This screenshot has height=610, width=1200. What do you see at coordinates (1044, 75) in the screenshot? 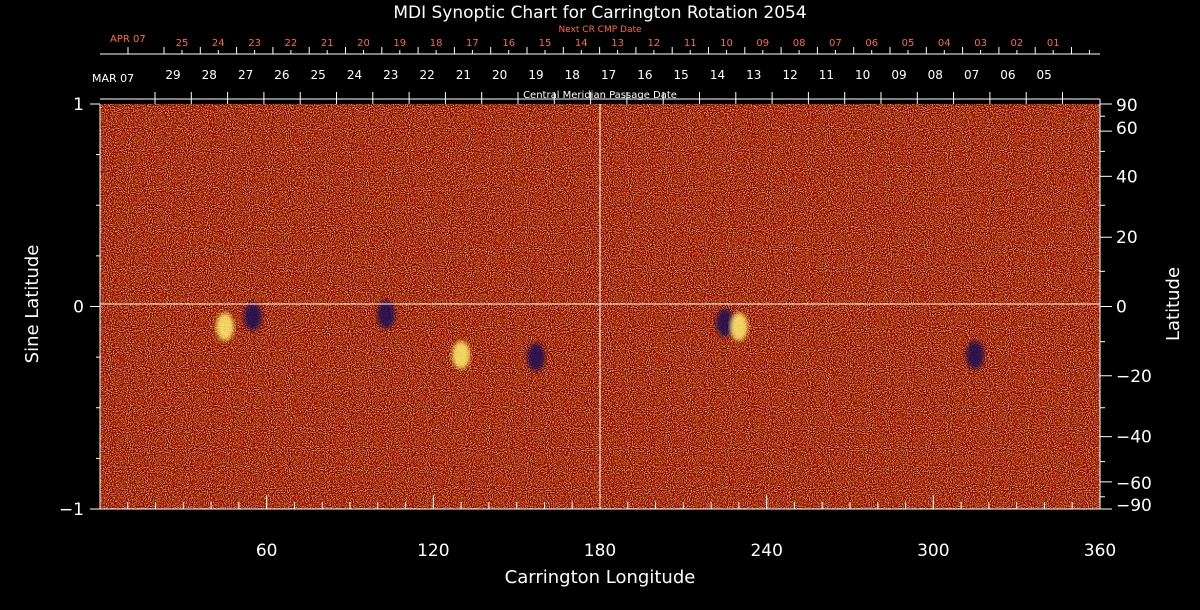
I see `cmp-date-label: 05` at bounding box center [1044, 75].